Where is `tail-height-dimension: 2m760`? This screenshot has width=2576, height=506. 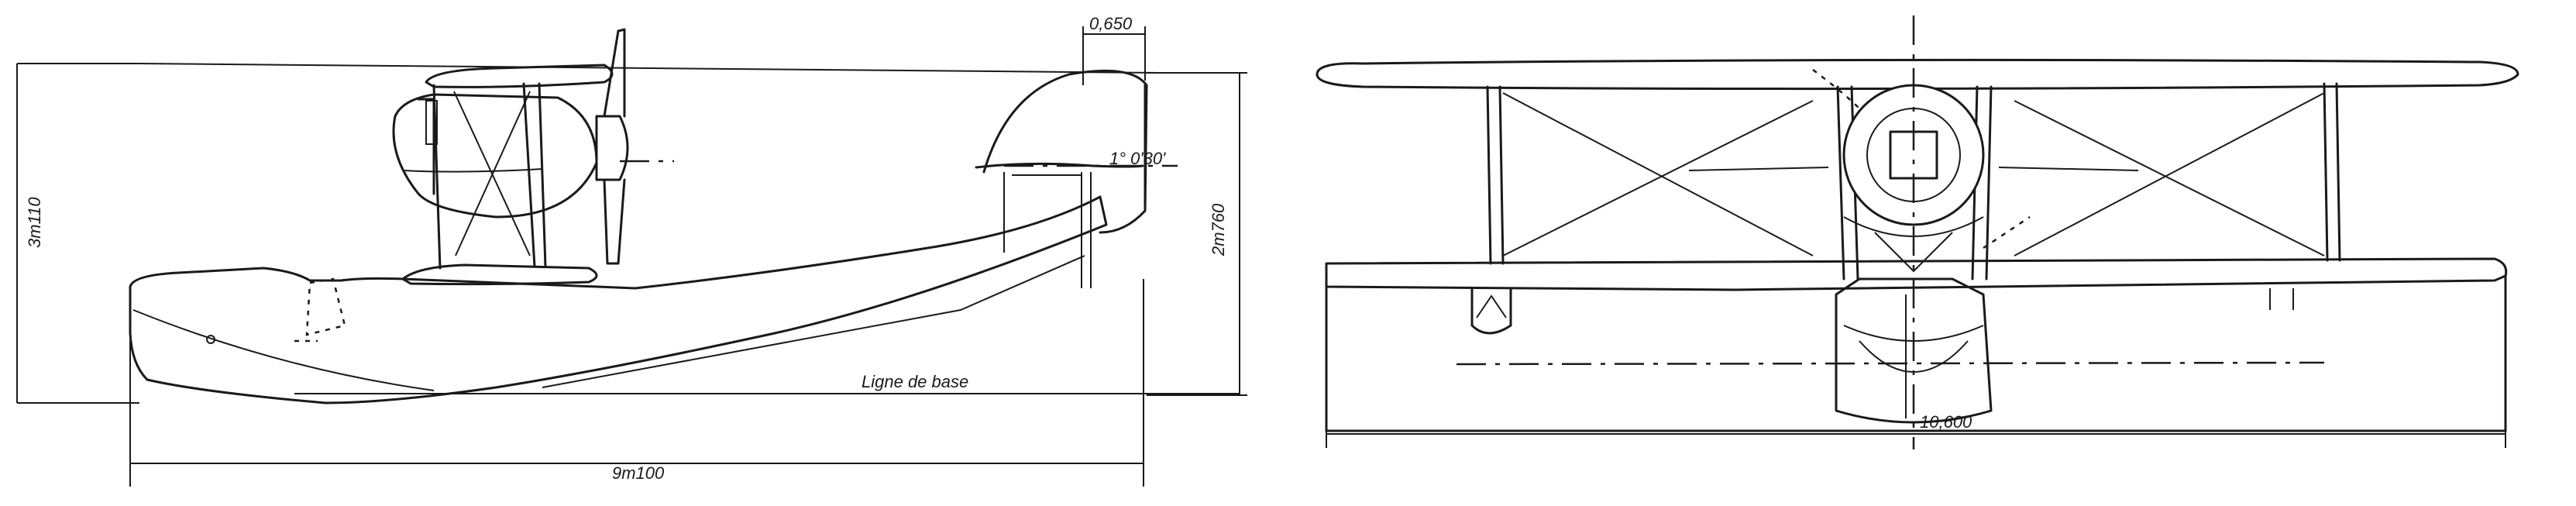
tail-height-dimension: 2m760 is located at coordinates (1197, 234).